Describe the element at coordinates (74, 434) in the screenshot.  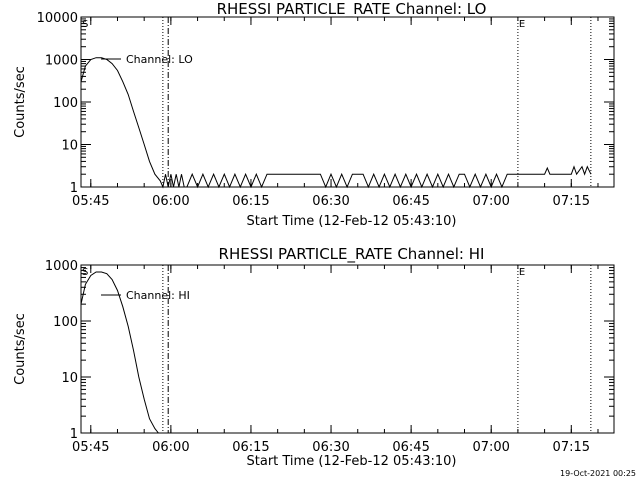
I see `panel2-y-tick-label: 1` at that location.